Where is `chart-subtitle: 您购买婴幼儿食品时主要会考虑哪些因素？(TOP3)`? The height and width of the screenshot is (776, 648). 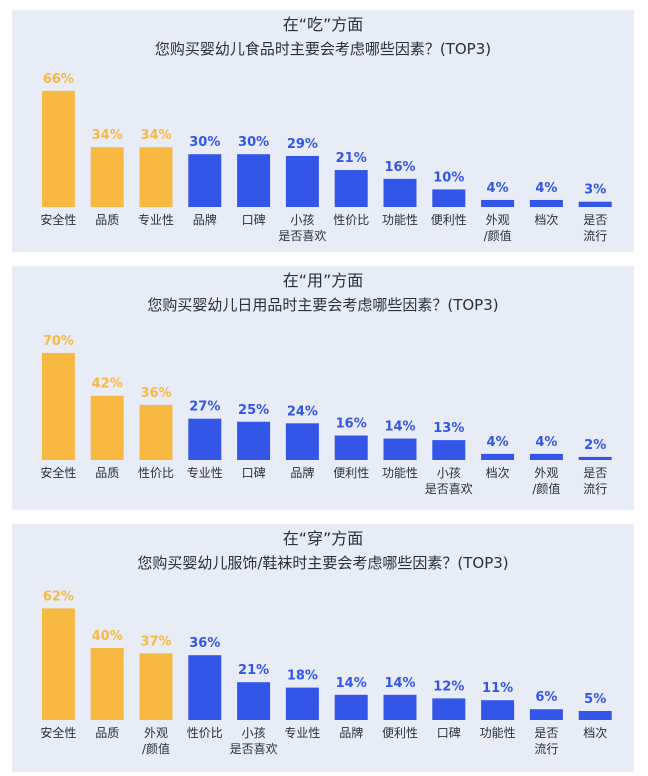
chart-subtitle: 您购买婴幼儿食品时主要会考虑哪些因素？(TOP3) is located at coordinates (323, 49).